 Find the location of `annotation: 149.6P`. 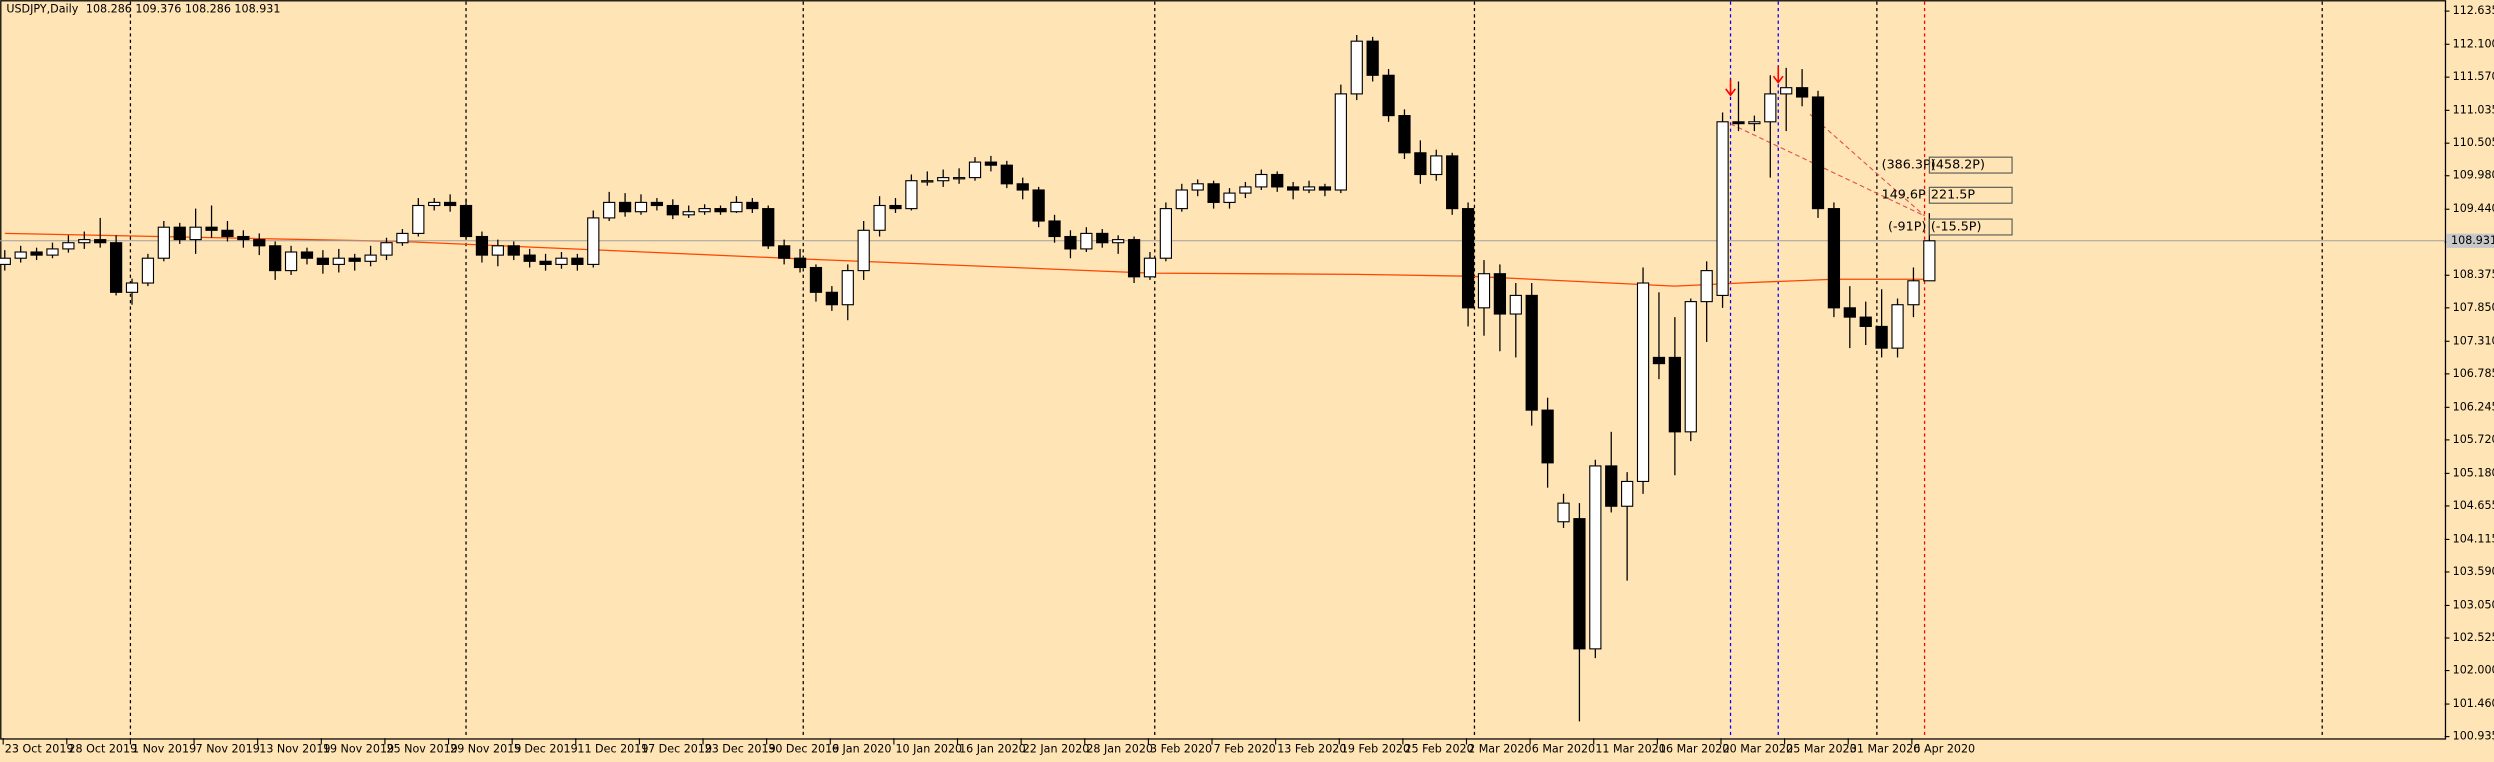

annotation: 149.6P is located at coordinates (1904, 194).